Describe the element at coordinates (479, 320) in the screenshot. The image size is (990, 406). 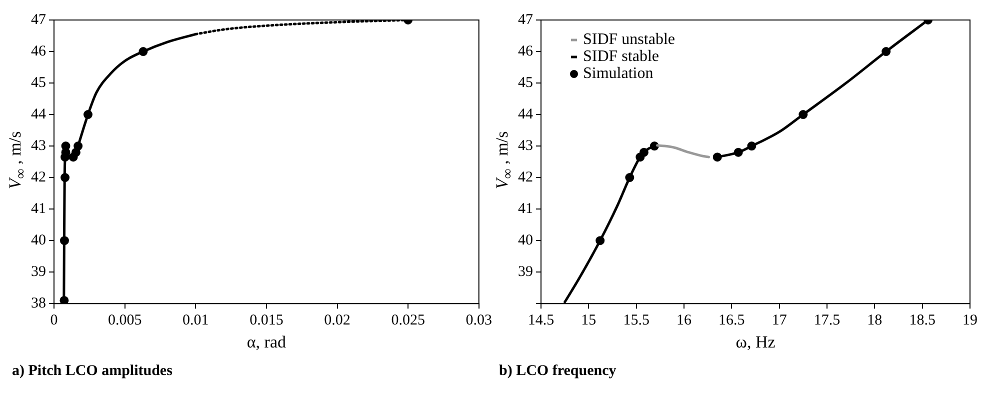
I see `x-tick-label: 0.03` at that location.